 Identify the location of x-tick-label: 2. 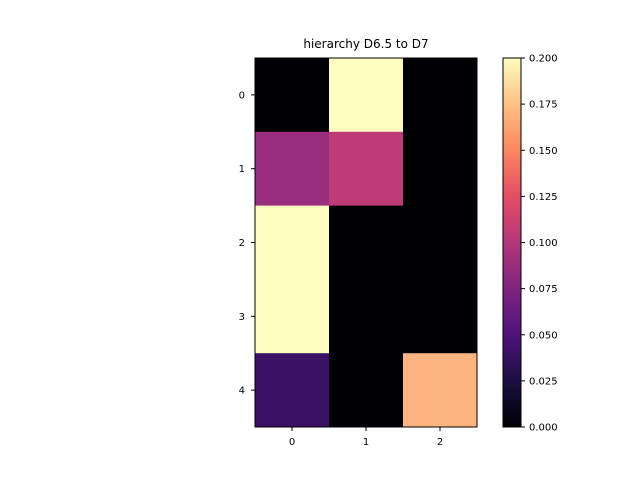
(440, 442).